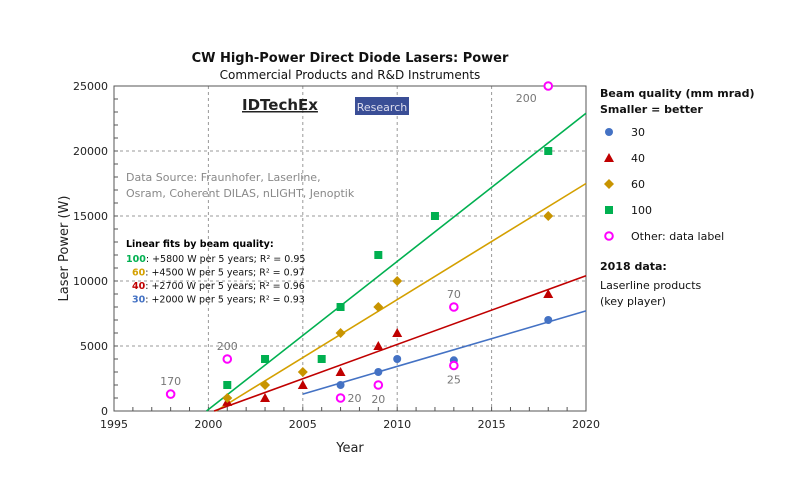 The height and width of the screenshot is (500, 800). What do you see at coordinates (633, 266) in the screenshot?
I see `legend-note-title: 2018 data:` at bounding box center [633, 266].